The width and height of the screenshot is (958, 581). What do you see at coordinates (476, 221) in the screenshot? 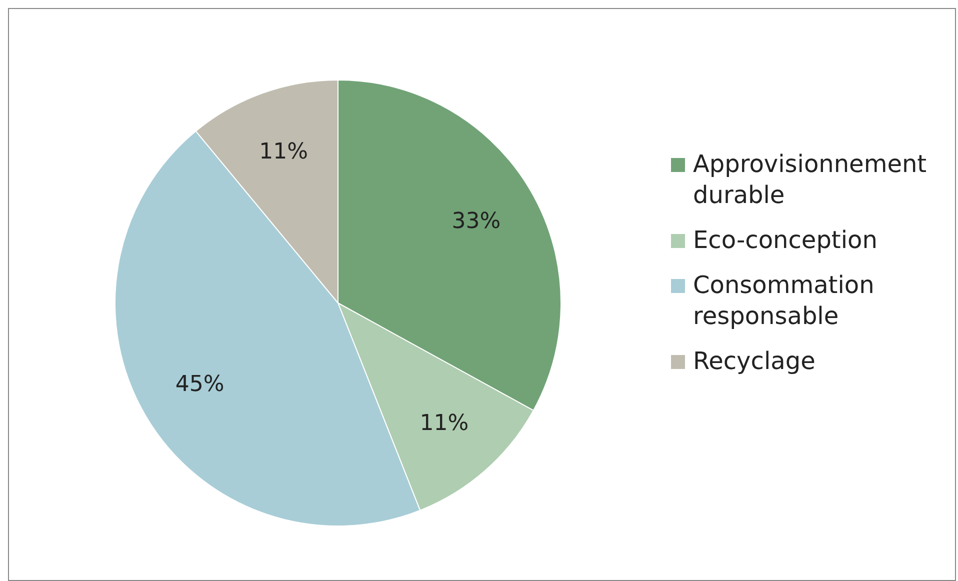
I see `data-label: 33%` at bounding box center [476, 221].